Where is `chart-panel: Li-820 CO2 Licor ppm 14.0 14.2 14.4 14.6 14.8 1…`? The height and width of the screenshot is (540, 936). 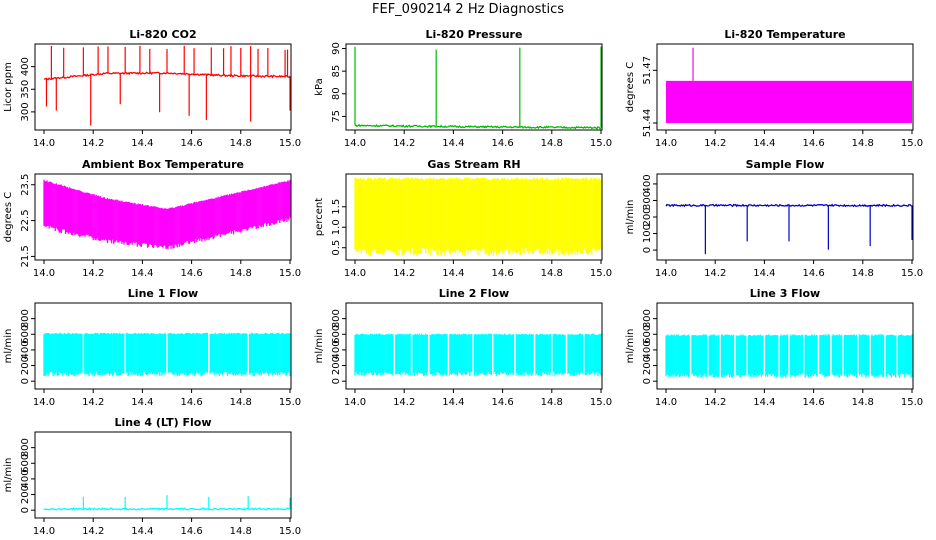 chart-panel: Li-820 CO2 Licor ppm 14.0 14.2 14.4 14.6 14.8 1… is located at coordinates (152, 88).